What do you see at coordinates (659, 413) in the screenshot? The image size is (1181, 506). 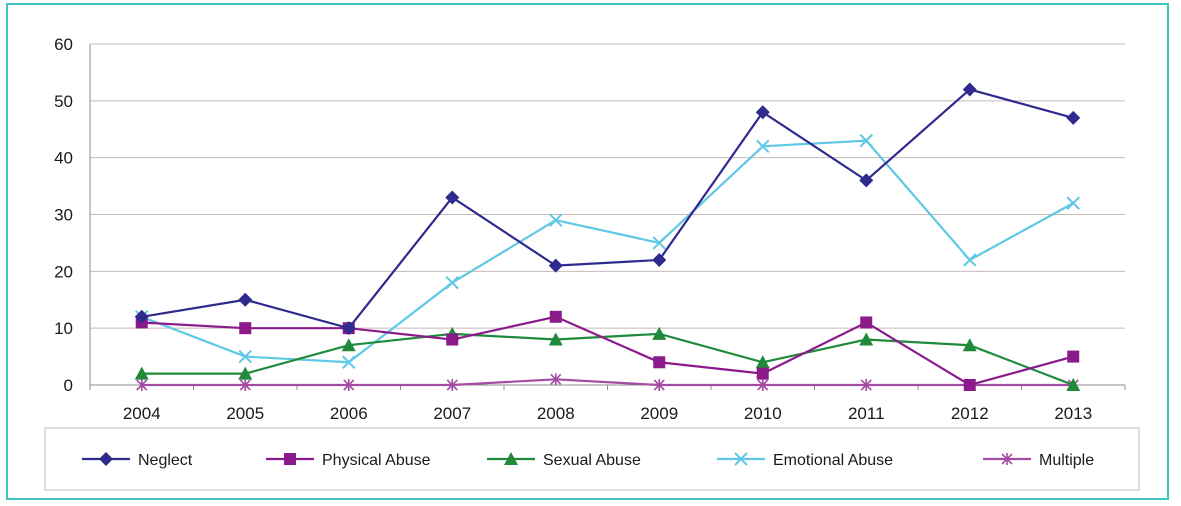 I see `x-tick-label: 2009` at bounding box center [659, 413].